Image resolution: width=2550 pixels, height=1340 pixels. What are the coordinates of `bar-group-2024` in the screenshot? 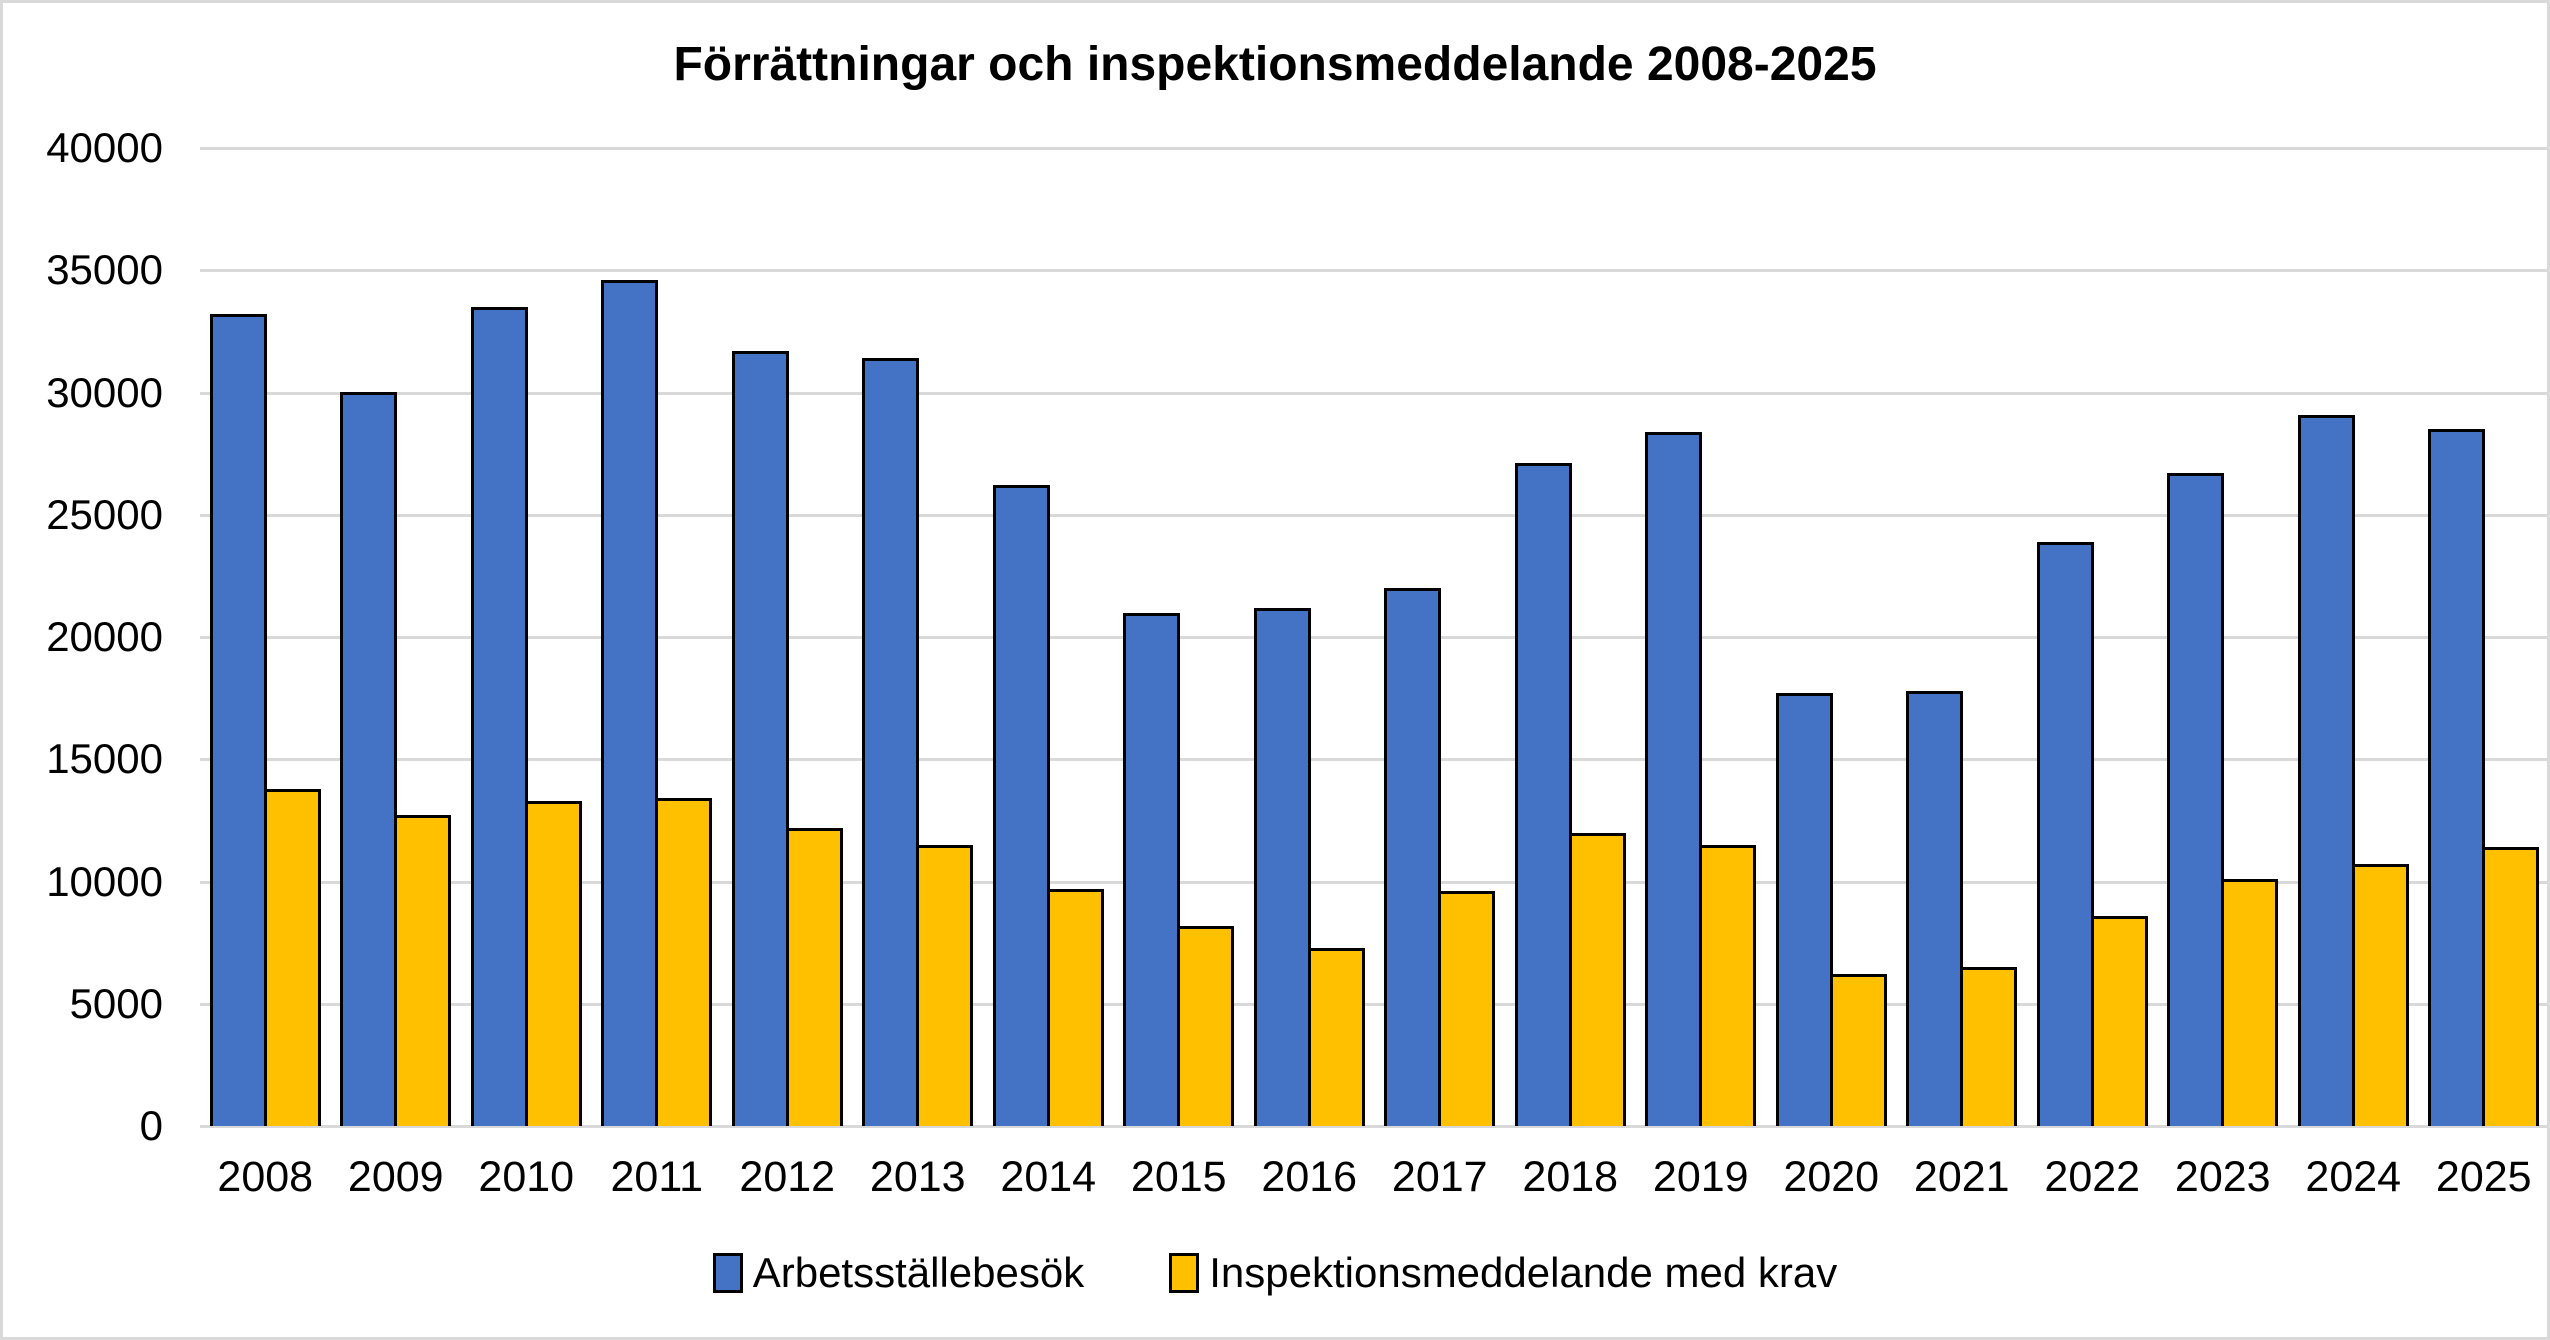 It's located at (2353, 637).